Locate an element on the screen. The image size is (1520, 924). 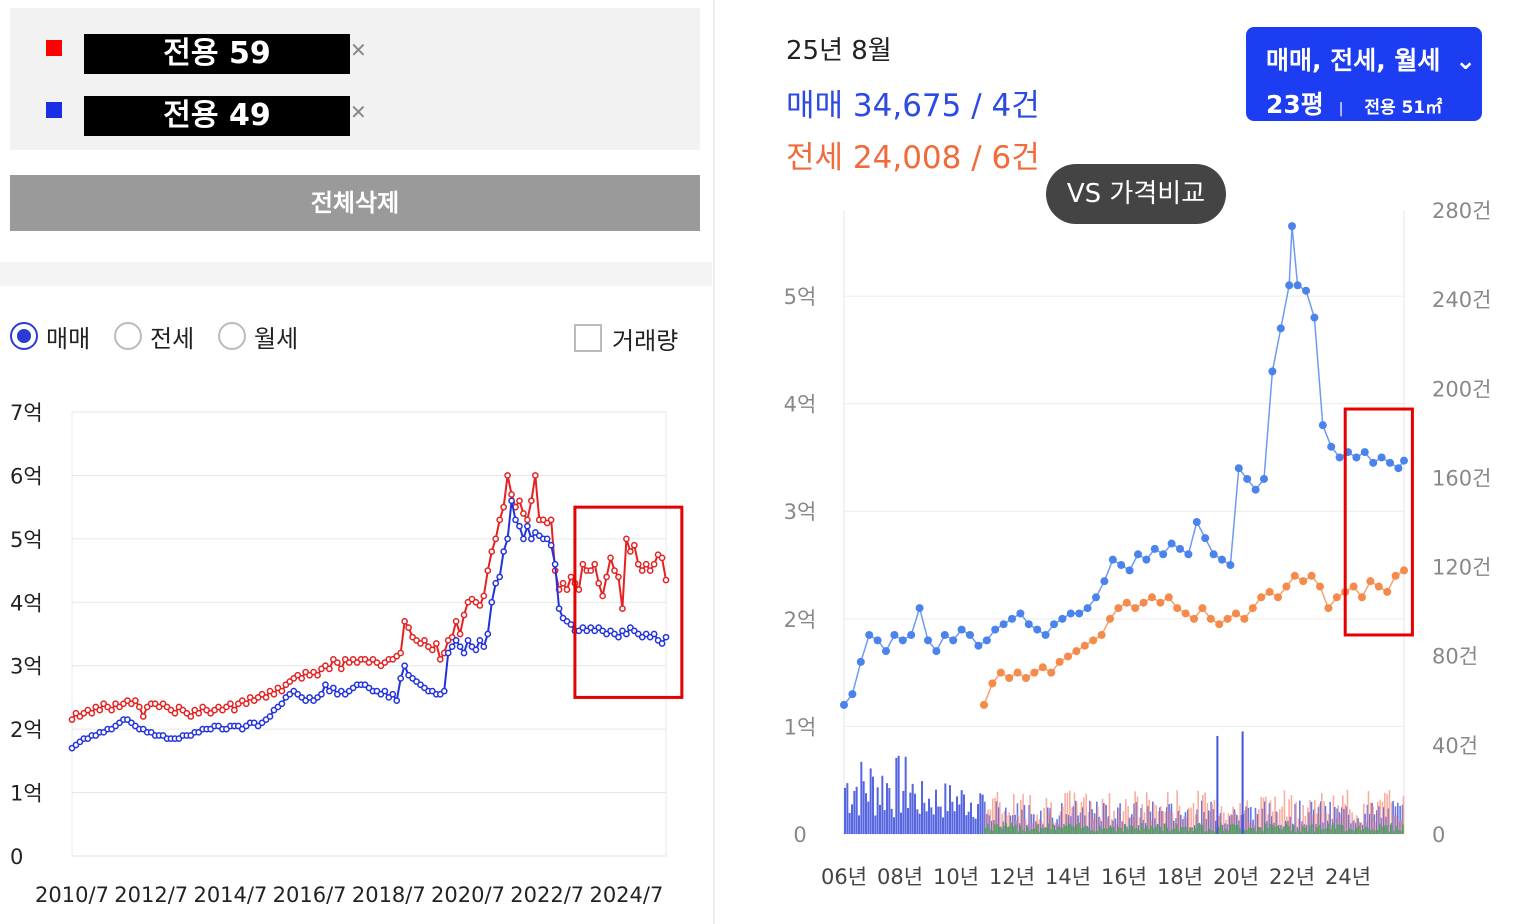
delete-all-button: 전체삭제 is located at coordinates (355, 203).